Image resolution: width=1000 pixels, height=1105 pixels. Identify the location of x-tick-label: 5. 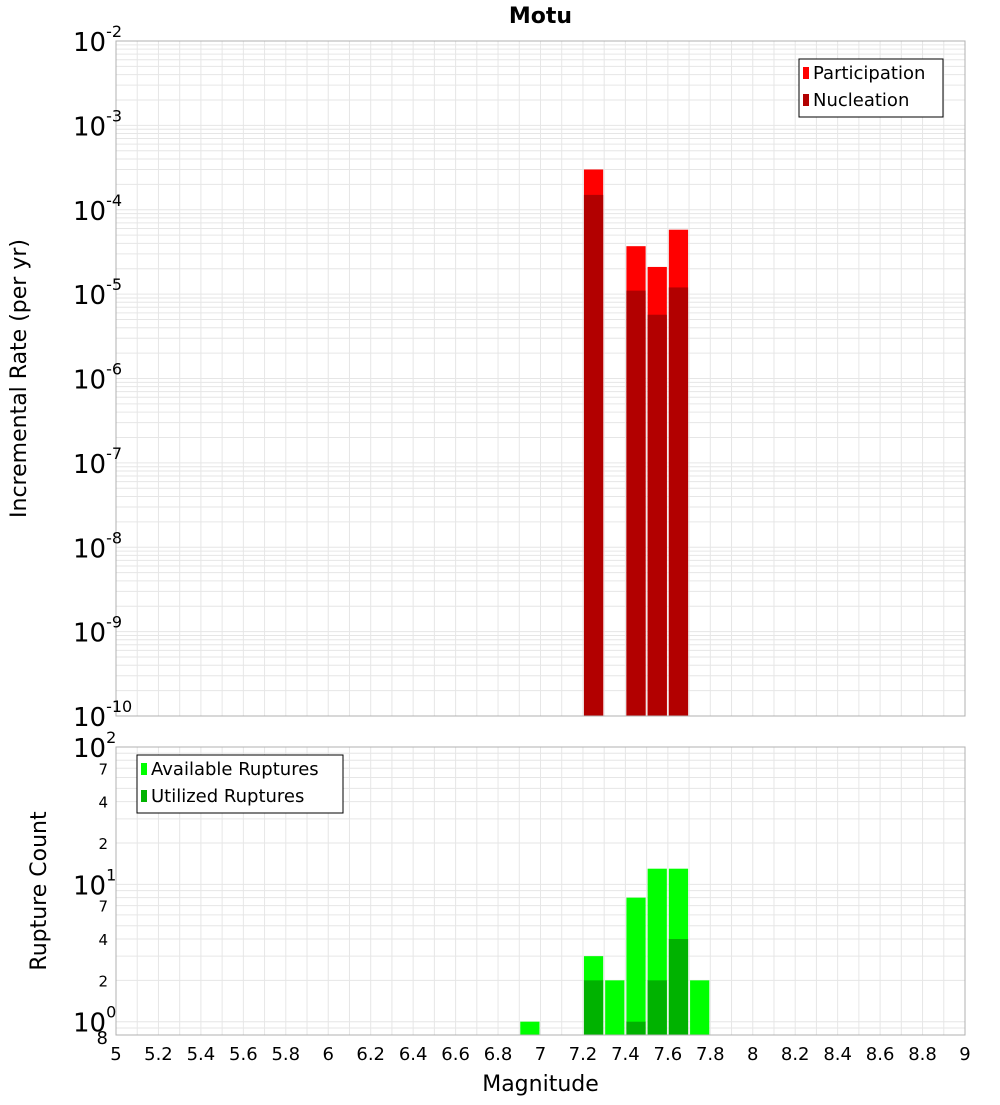
(115, 1054).